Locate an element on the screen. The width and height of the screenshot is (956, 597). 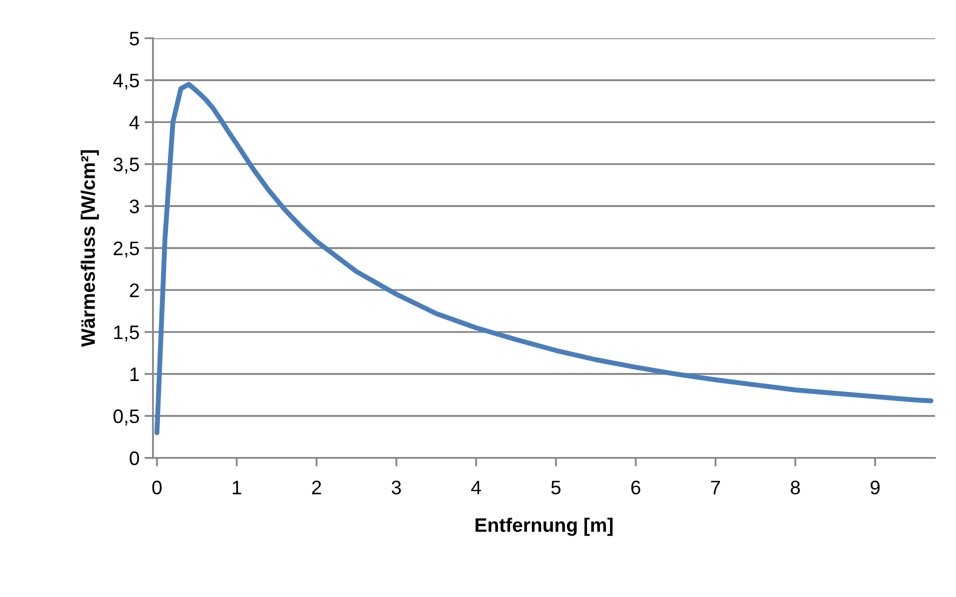
x-tick-label: 4 is located at coordinates (476, 487).